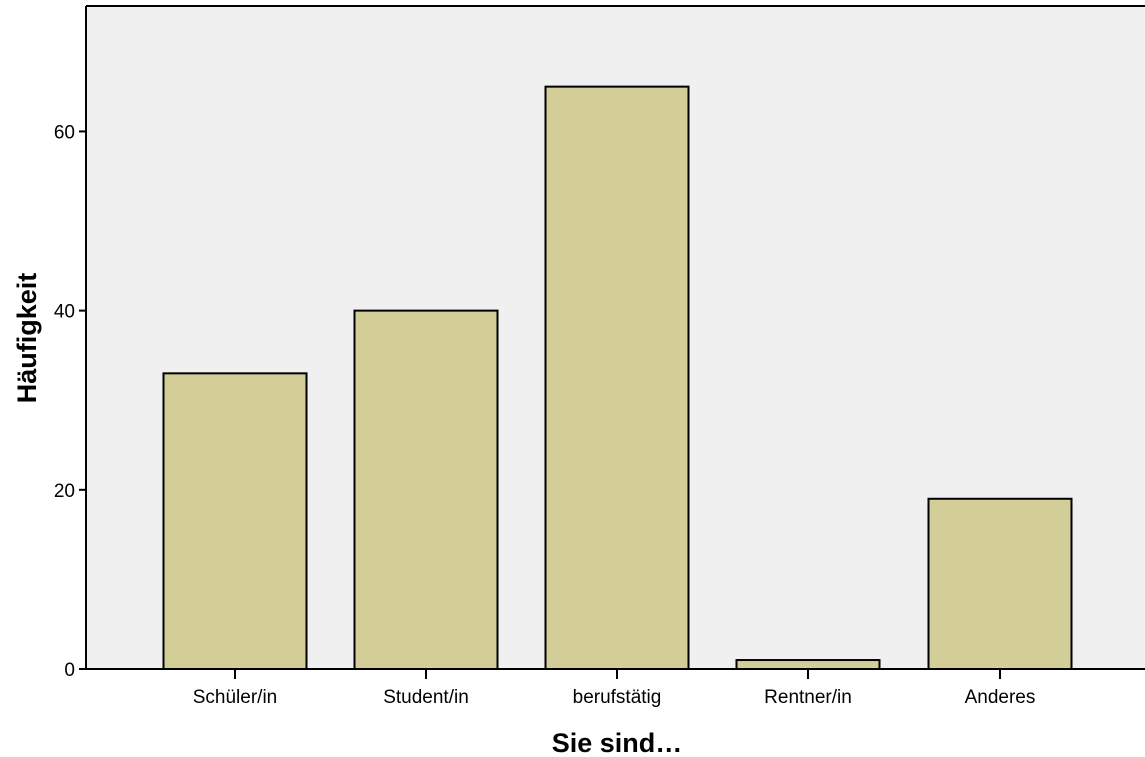 The height and width of the screenshot is (757, 1145). I want to click on y-axis-title: Häufigkeit, so click(27, 338).